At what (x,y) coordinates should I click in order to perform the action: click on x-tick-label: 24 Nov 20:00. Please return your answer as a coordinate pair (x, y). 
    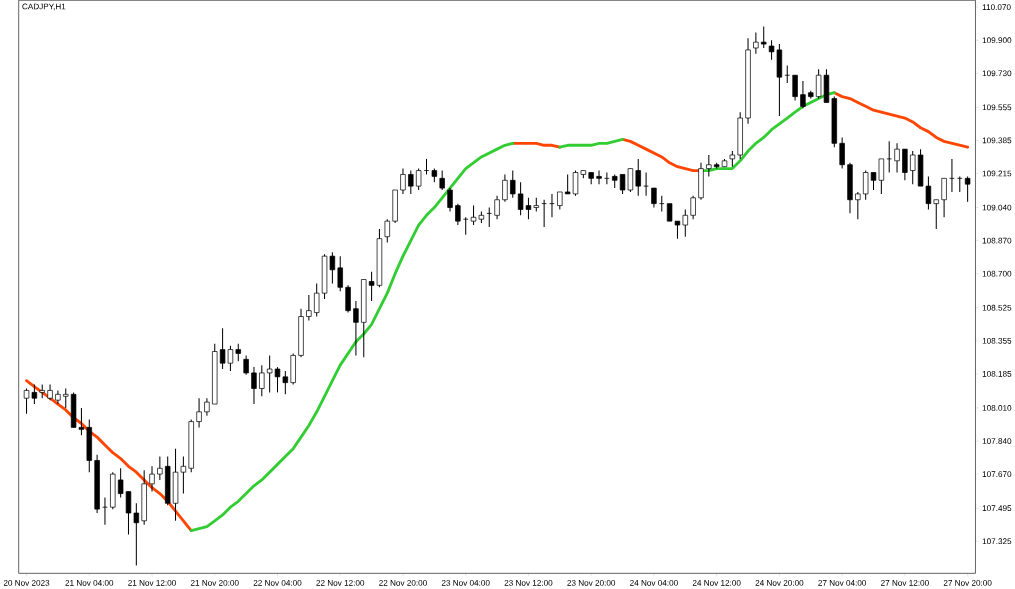
    Looking at the image, I should click on (779, 582).